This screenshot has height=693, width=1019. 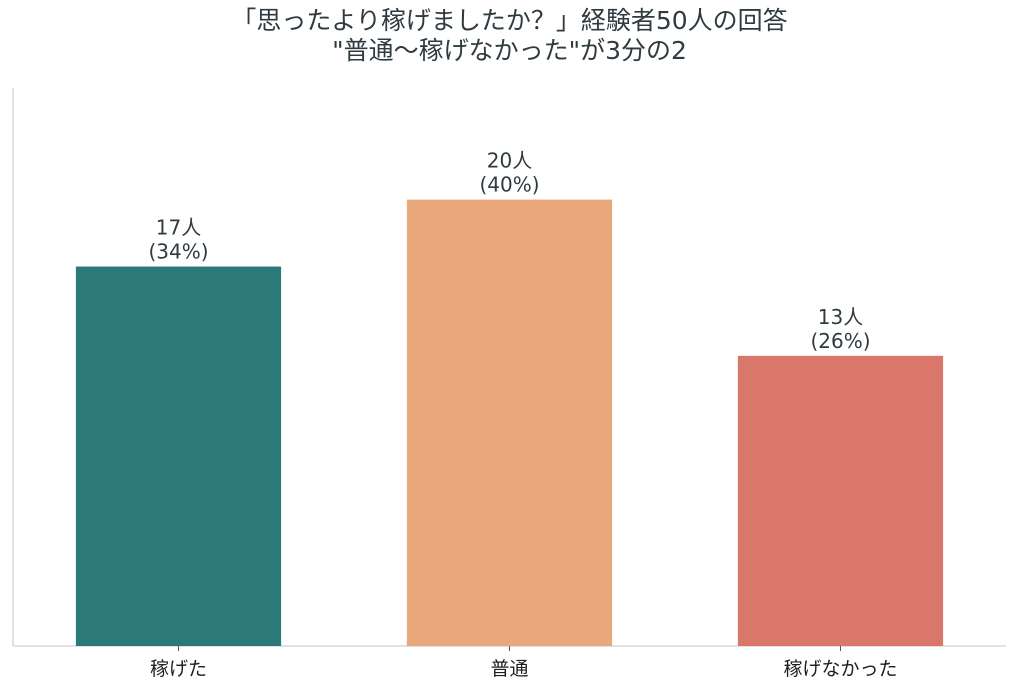 I want to click on bar-value-label-2: 20人, so click(x=509, y=161).